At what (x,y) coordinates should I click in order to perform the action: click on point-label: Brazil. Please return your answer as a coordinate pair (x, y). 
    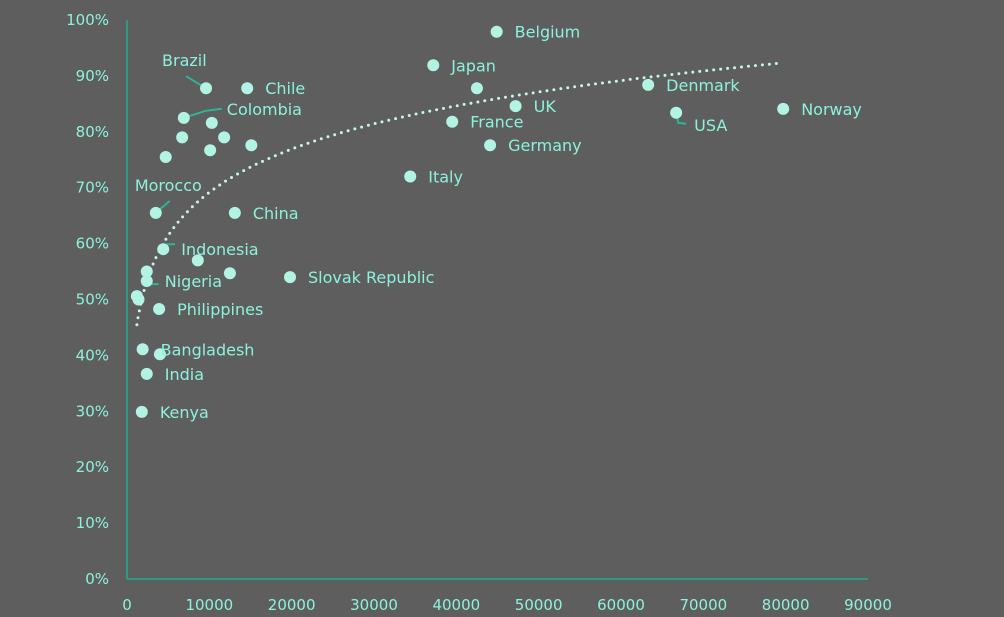
    Looking at the image, I should click on (184, 60).